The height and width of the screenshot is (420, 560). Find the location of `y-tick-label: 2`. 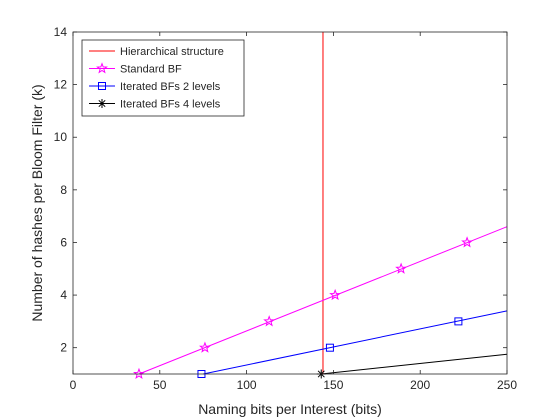

y-tick-label: 2 is located at coordinates (63, 348).